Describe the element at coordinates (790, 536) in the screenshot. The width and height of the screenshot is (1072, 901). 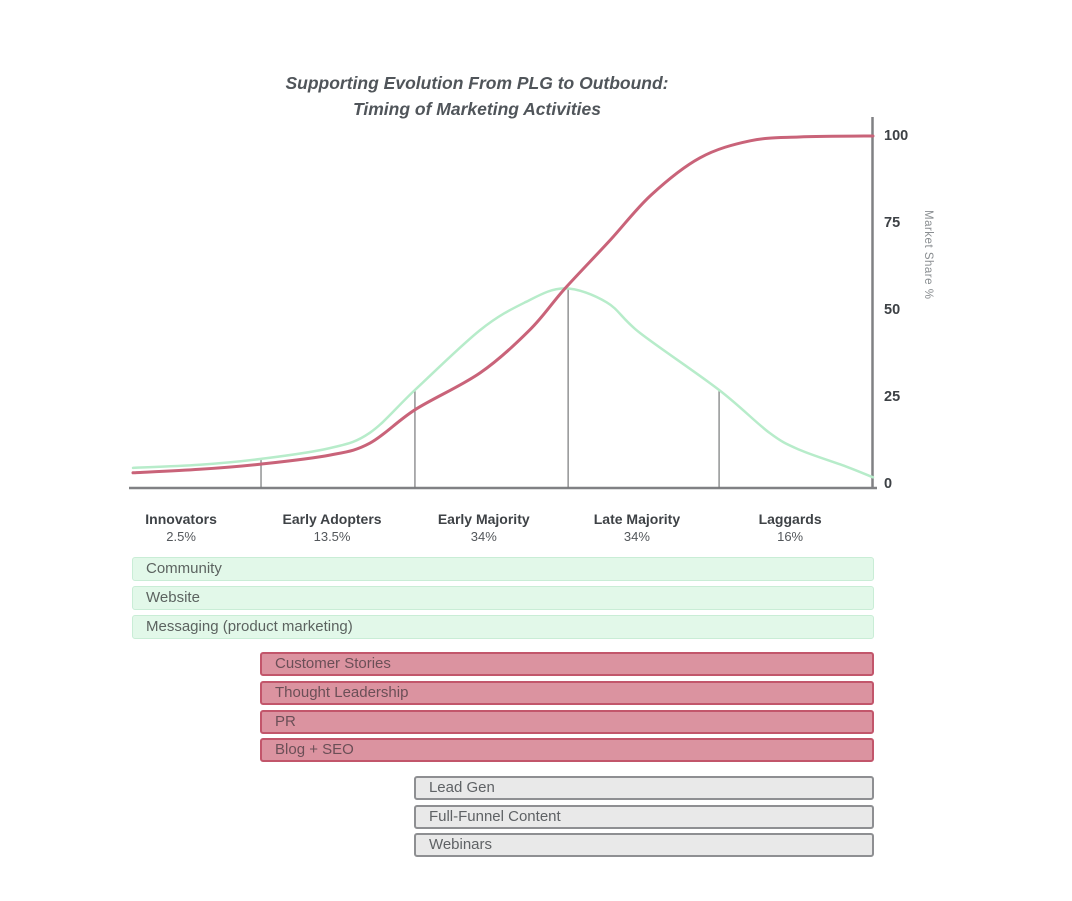
I see `category-share-percent: 16%` at that location.